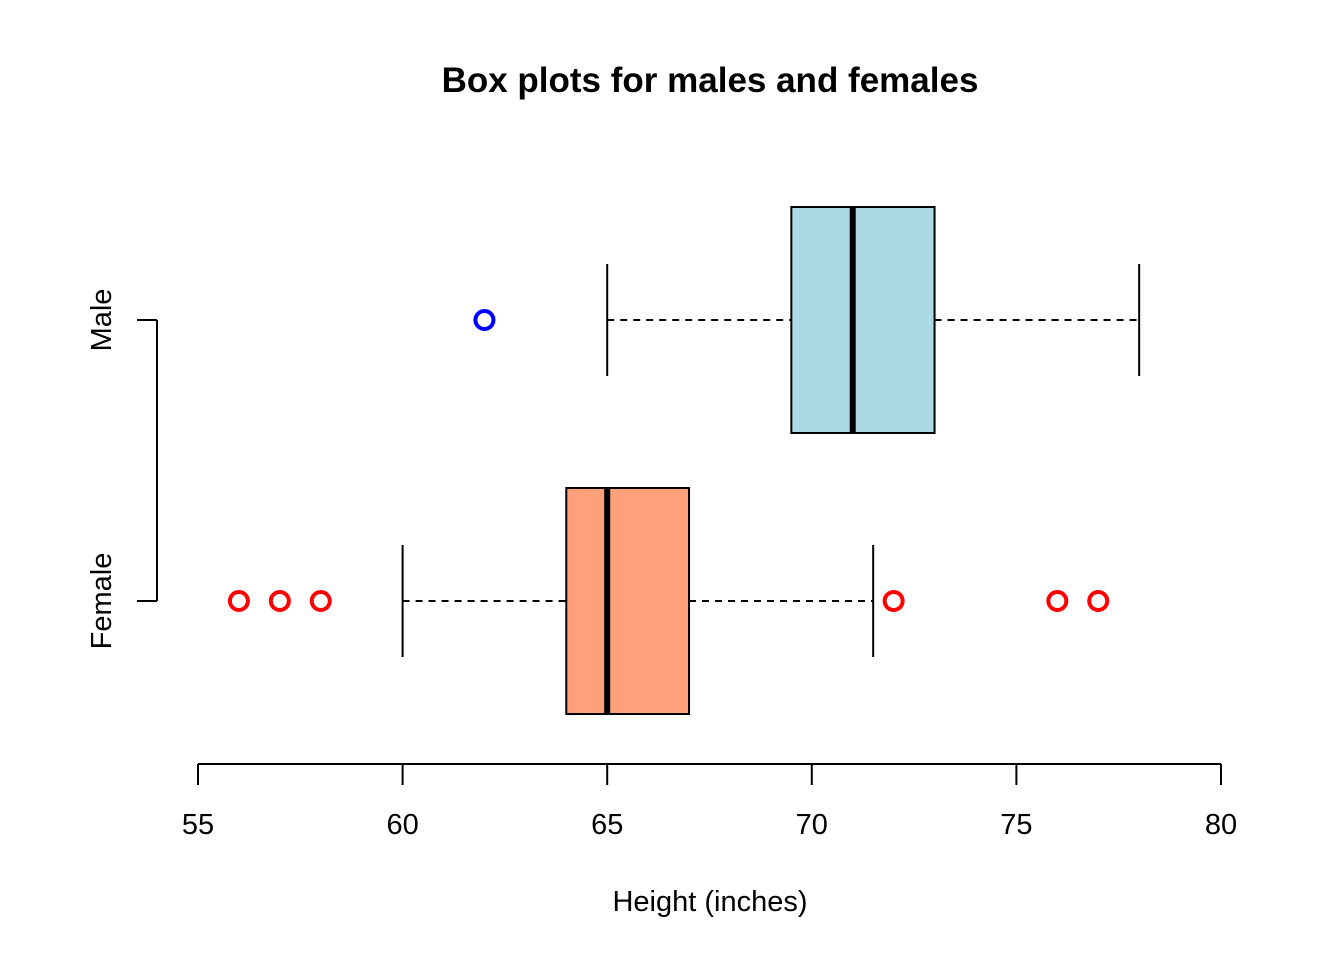 This screenshot has width=1344, height=960. I want to click on y-tick-label-male: Male, so click(102, 320).